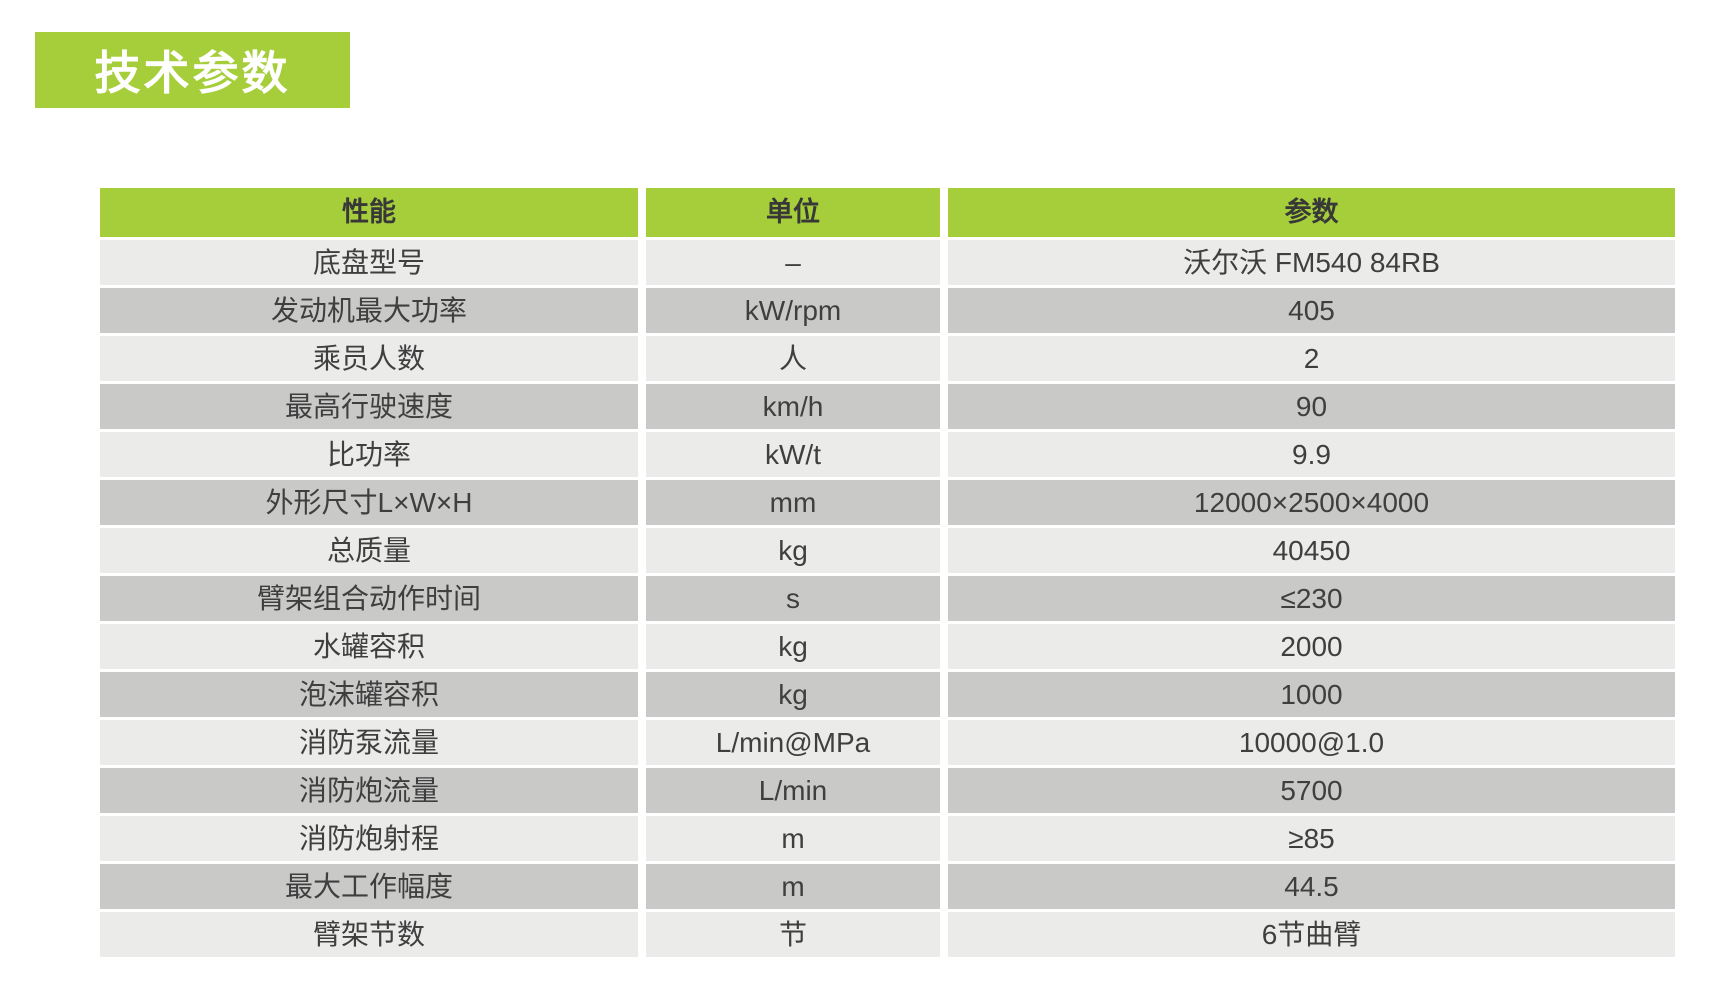 This screenshot has height=1000, width=1716. I want to click on cell-unit: 节, so click(793, 934).